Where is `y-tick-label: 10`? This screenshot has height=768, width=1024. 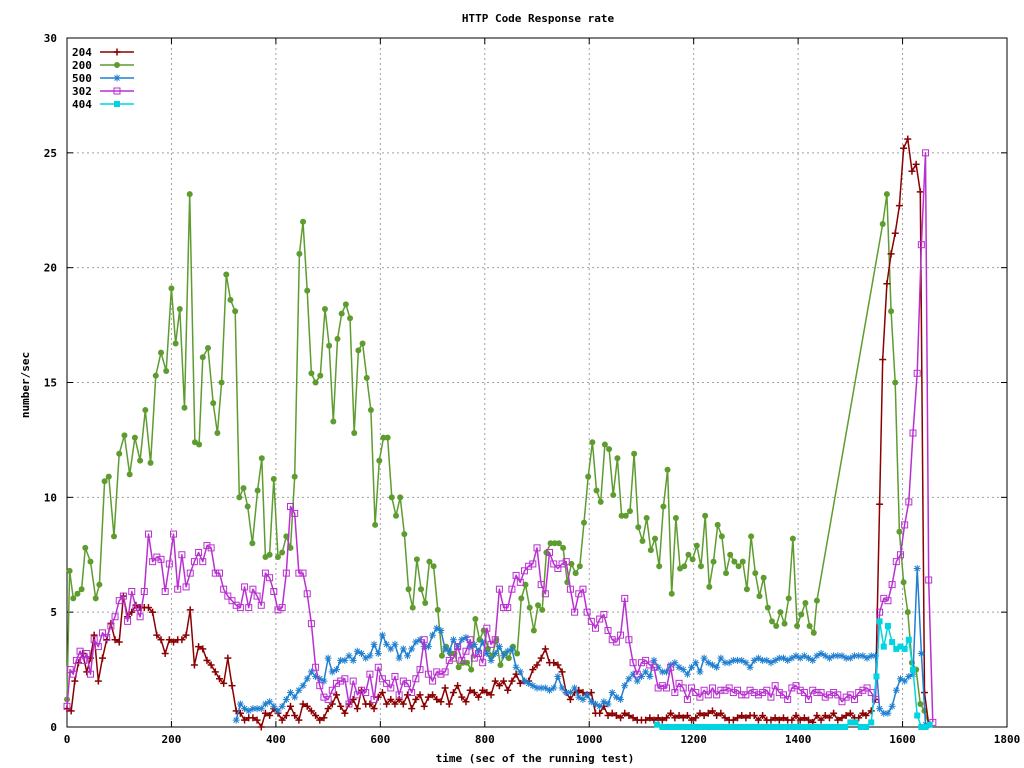
y-tick-label: 10 is located at coordinates (50, 497).